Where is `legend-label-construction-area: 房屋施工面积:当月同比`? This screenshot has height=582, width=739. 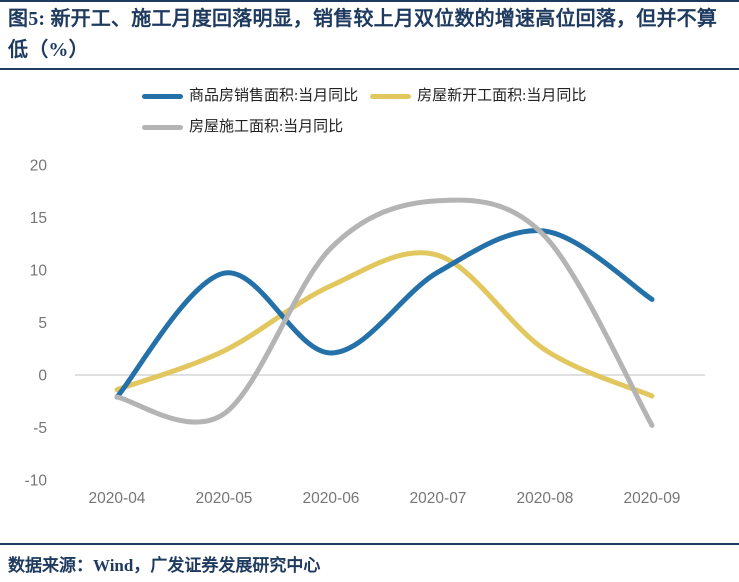
legend-label-construction-area: 房屋施工面积:当月同比 is located at coordinates (266, 127).